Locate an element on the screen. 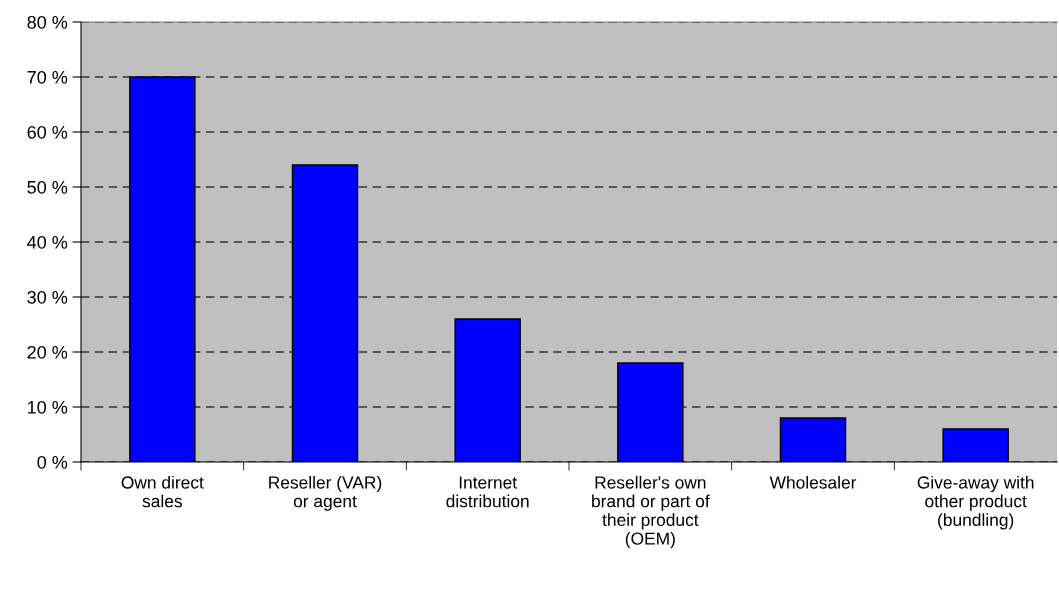 Image resolution: width=1059 pixels, height=597 pixels. y-tick-label: 50 % is located at coordinates (47, 187).